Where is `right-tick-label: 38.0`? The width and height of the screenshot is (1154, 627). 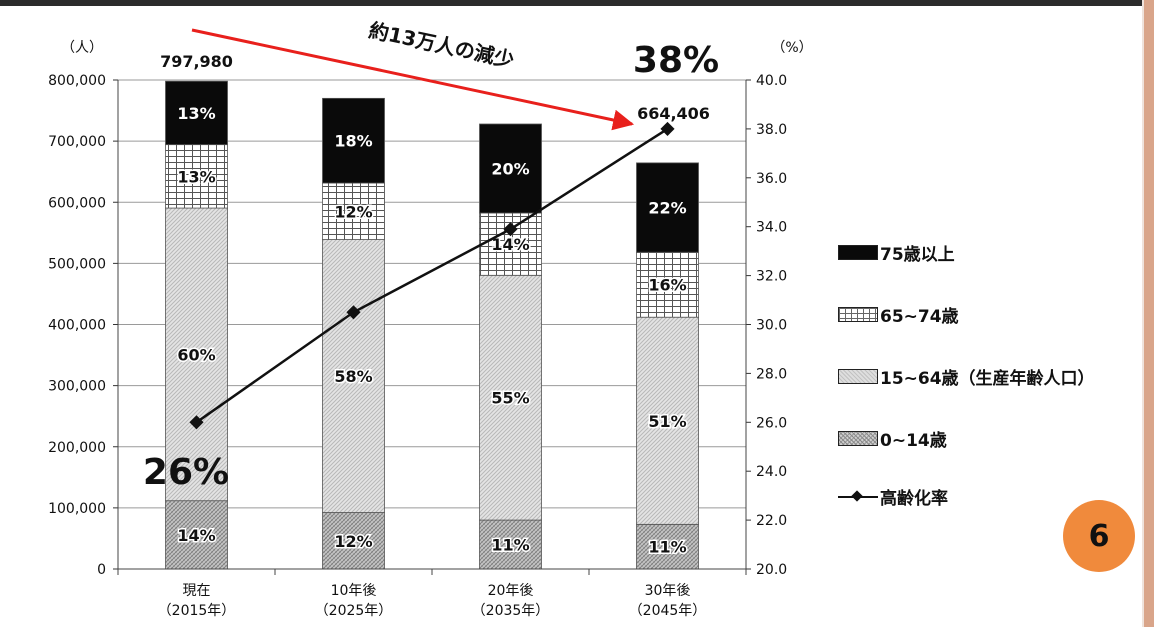 right-tick-label: 38.0 is located at coordinates (771, 130).